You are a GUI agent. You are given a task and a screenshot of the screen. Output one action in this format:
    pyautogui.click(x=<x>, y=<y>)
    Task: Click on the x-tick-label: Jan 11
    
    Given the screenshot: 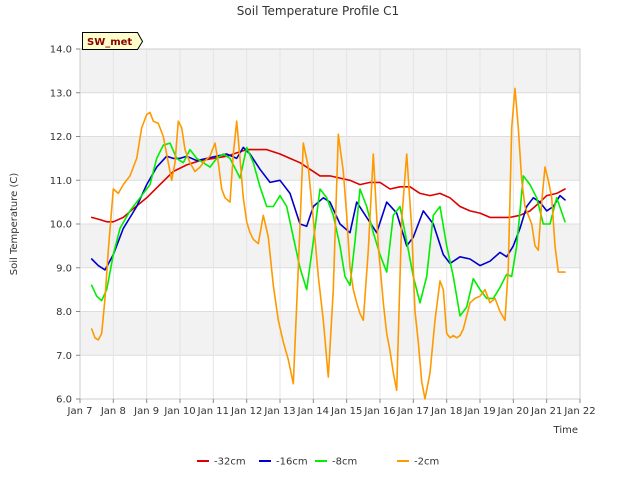 What is the action you would take?
    pyautogui.click(x=213, y=411)
    